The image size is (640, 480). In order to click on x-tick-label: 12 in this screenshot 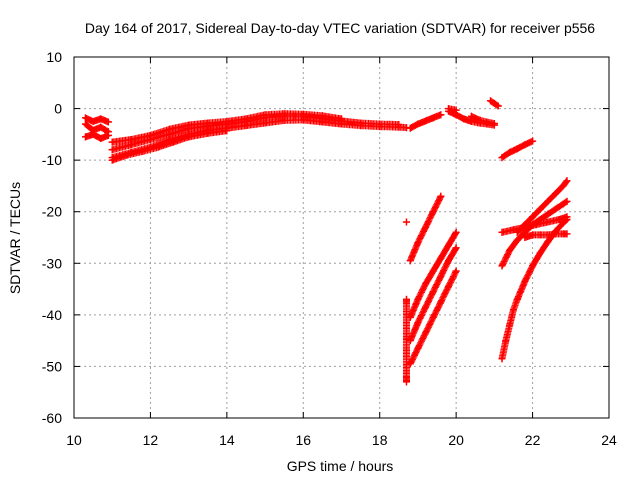, I will do `click(151, 440)`.